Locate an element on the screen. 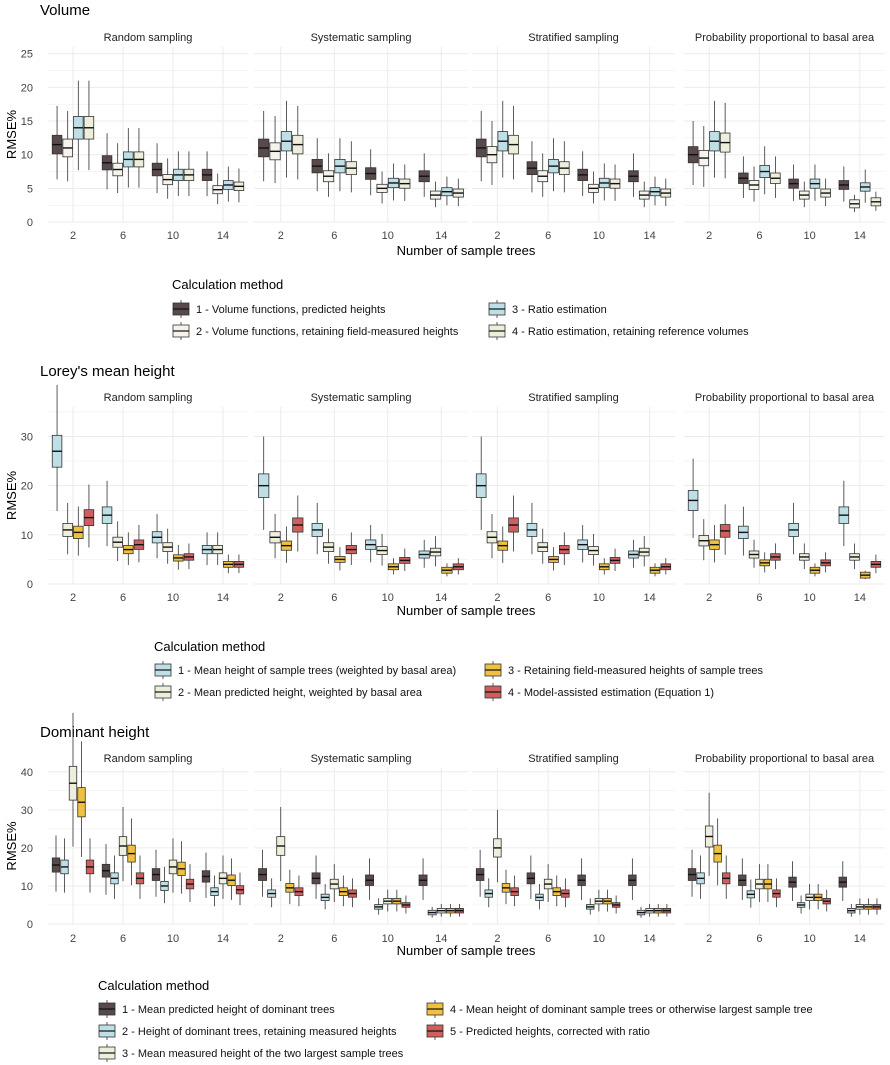 The height and width of the screenshot is (1065, 890). legend-label: 3 - Ratio estimation is located at coordinates (559, 310).